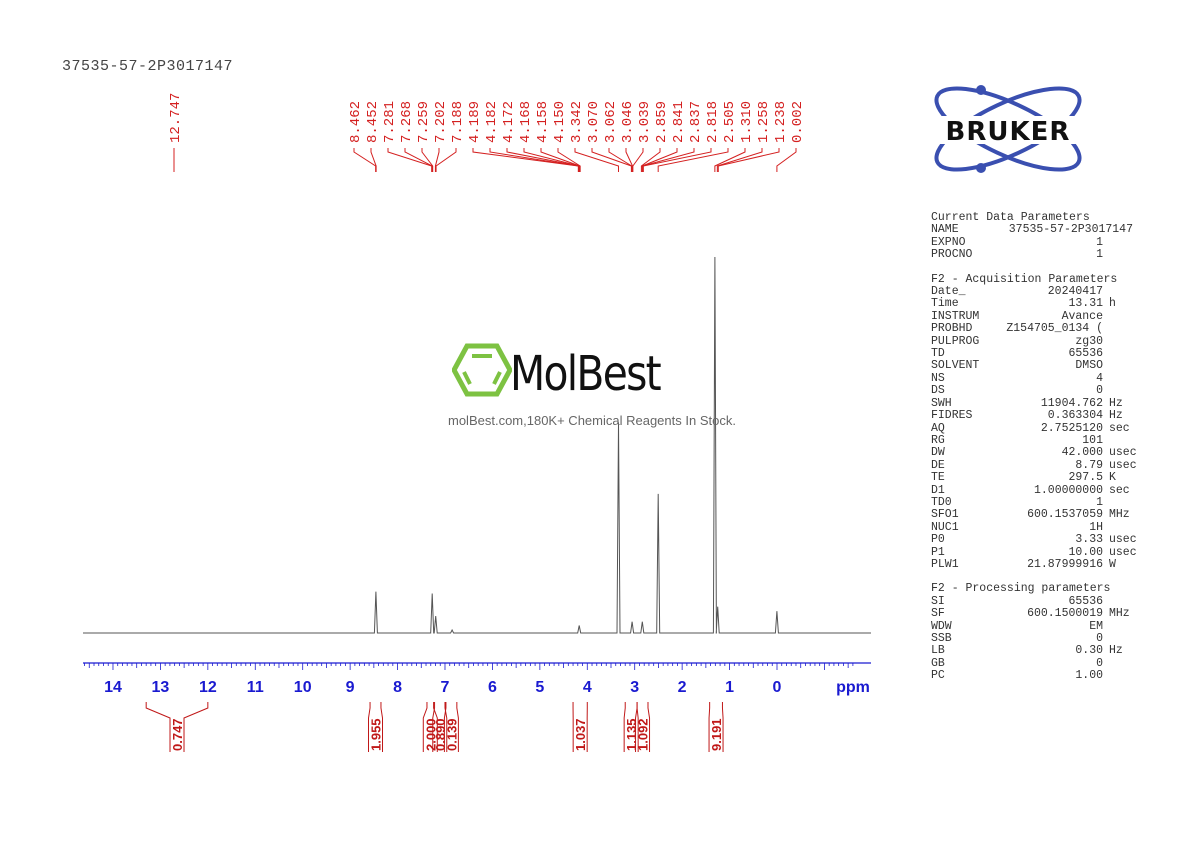  What do you see at coordinates (376, 734) in the screenshot?
I see `integral-value: 1.955` at bounding box center [376, 734].